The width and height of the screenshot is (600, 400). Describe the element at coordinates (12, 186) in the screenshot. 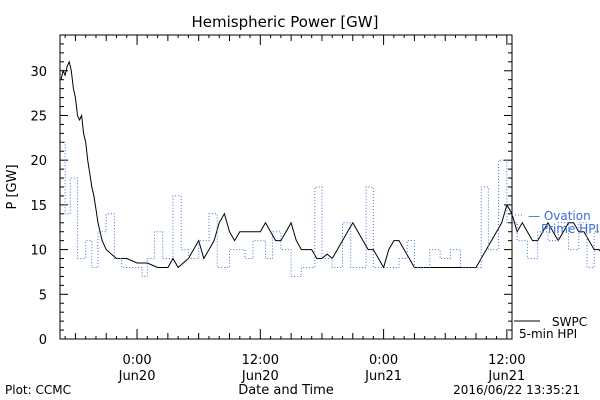

I see `y-axis-label: P [GW]` at that location.